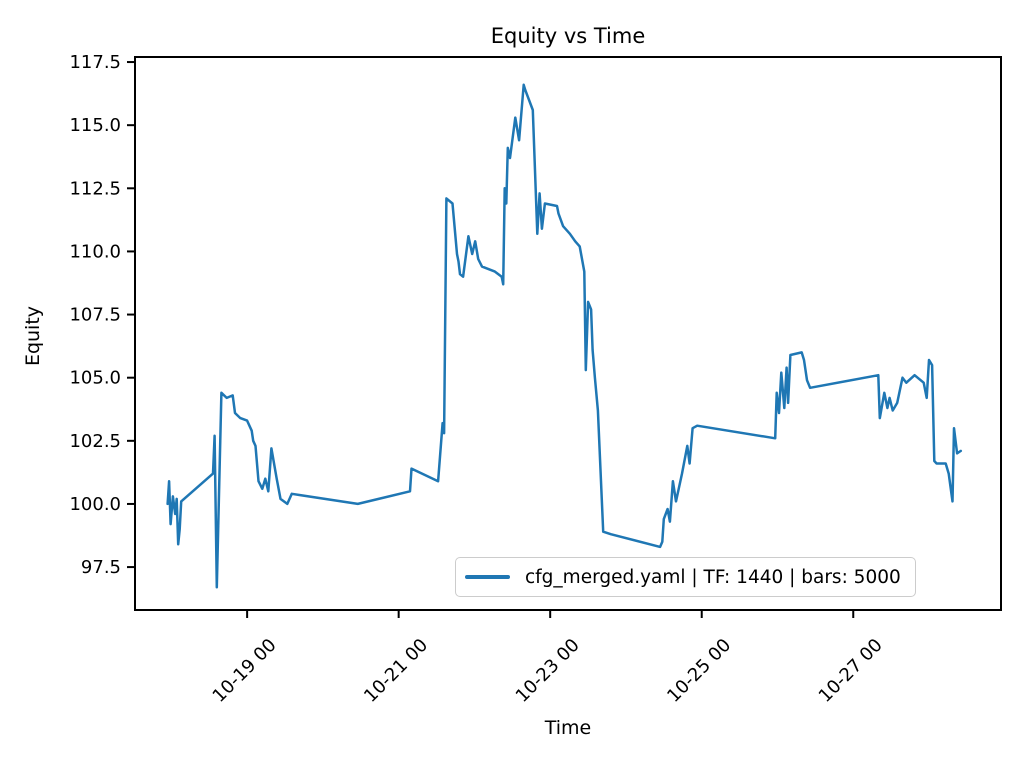 The image size is (1024, 768). I want to click on x-tick-label: 10-27 00, so click(851, 671).